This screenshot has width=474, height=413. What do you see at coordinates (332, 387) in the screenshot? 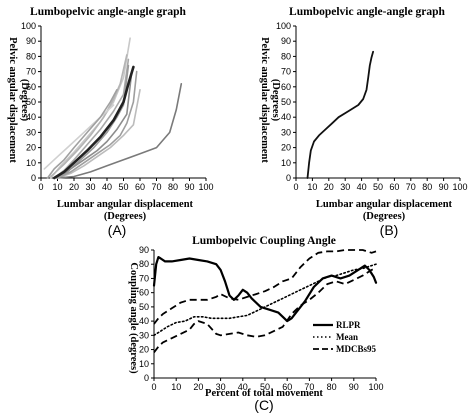
I see `panel-c-x-tick-label: 80` at bounding box center [332, 387].